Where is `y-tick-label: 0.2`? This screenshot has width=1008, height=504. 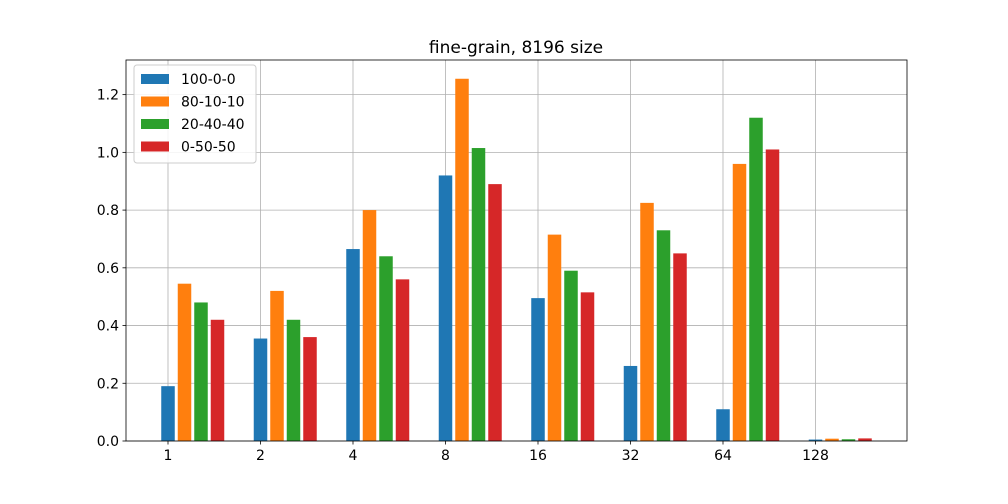 y-tick-label: 0.2 is located at coordinates (108, 384).